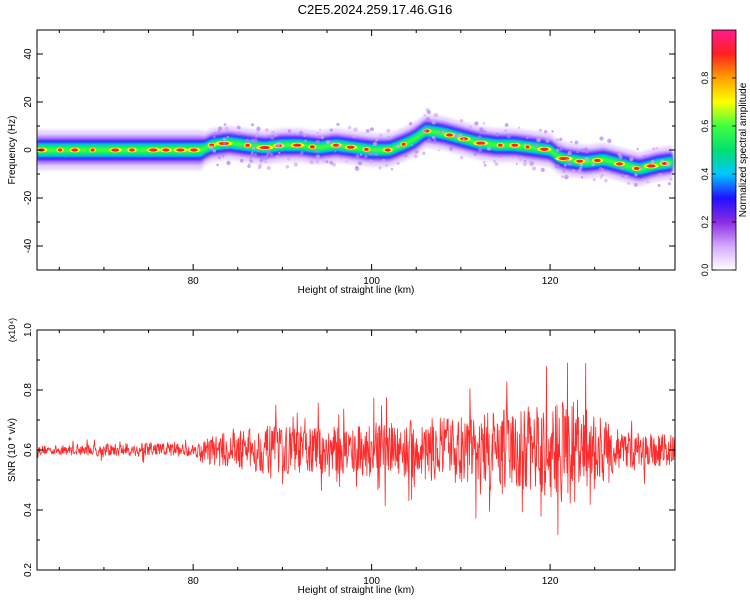 The image size is (750, 600). I want to click on y-tick-label: -20, so click(28, 197).